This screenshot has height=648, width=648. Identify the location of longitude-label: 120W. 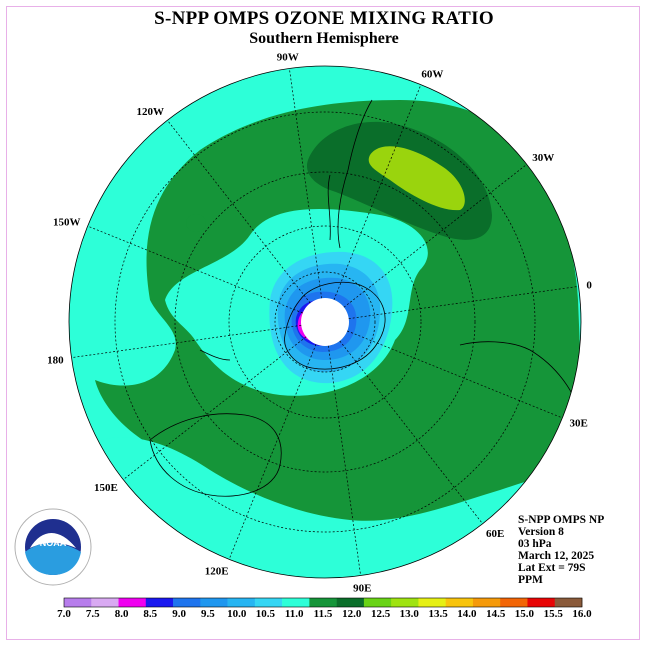
(151, 112).